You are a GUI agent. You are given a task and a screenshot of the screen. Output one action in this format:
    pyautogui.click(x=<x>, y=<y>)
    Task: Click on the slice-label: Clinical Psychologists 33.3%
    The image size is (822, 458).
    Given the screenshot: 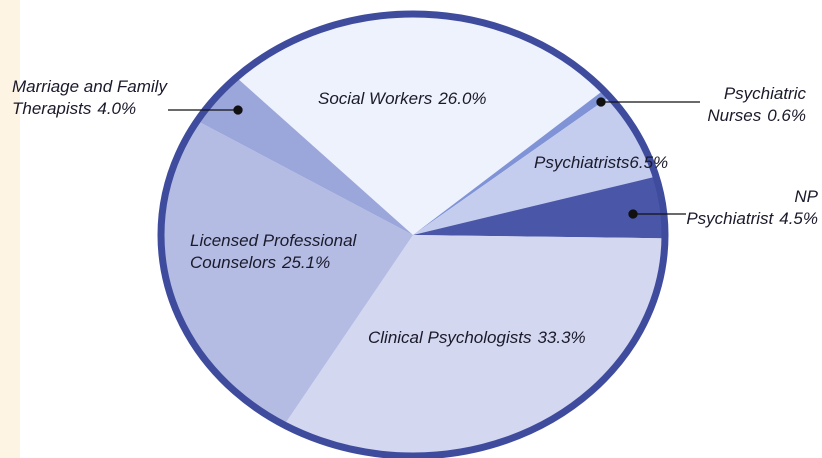 What is the action you would take?
    pyautogui.click(x=477, y=338)
    